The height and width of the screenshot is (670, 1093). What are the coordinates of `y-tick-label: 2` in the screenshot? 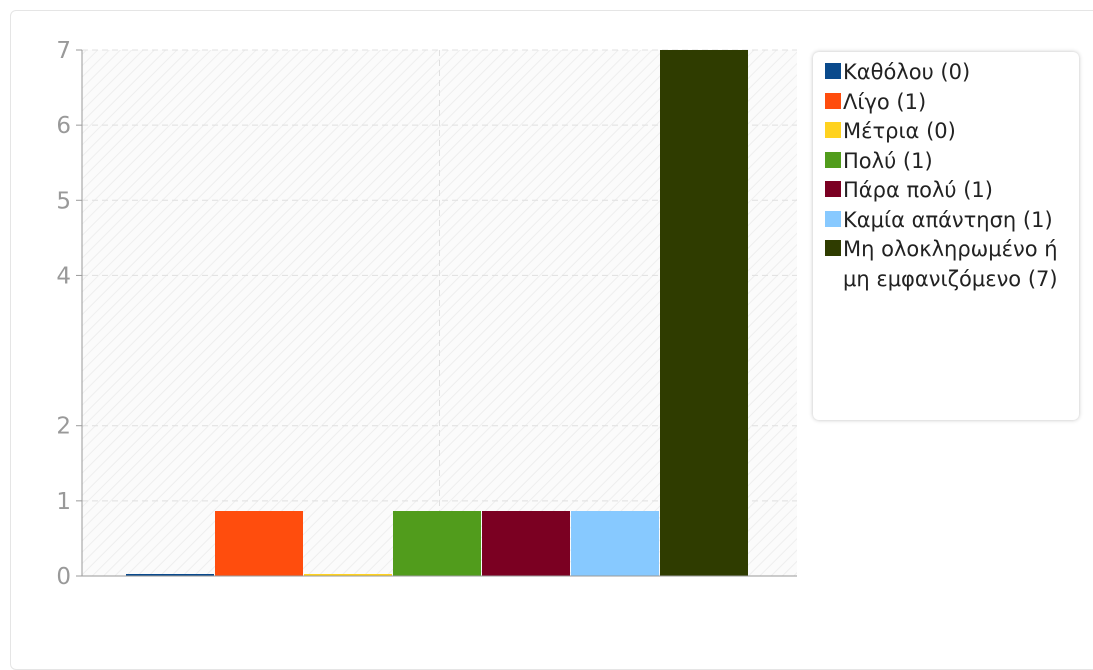 It's located at (63, 427).